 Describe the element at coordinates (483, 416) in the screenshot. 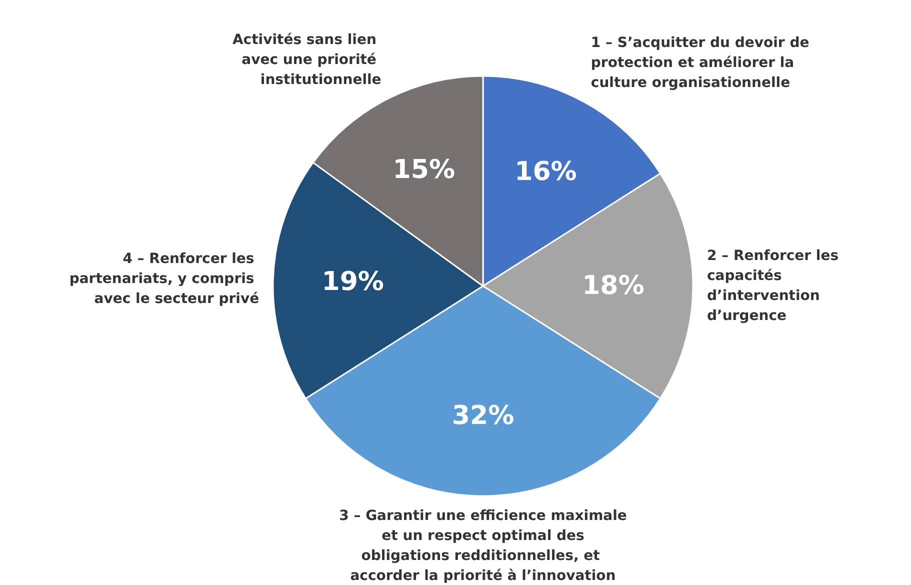

I see `data-label: 32%` at that location.